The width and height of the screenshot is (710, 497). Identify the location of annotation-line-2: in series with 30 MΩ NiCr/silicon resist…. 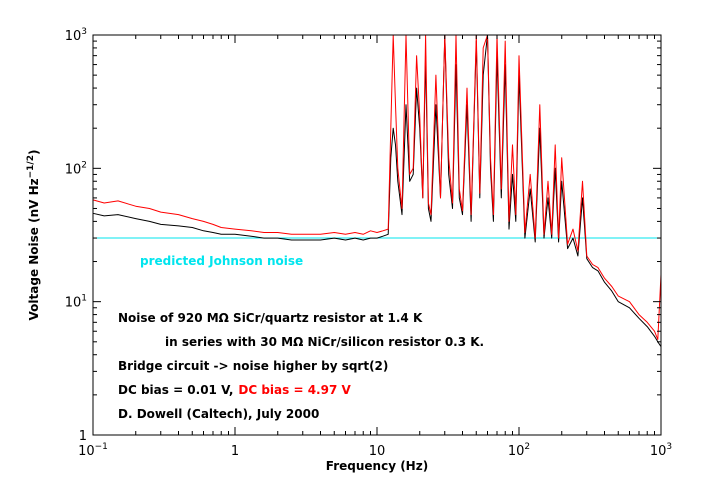
(324, 342).